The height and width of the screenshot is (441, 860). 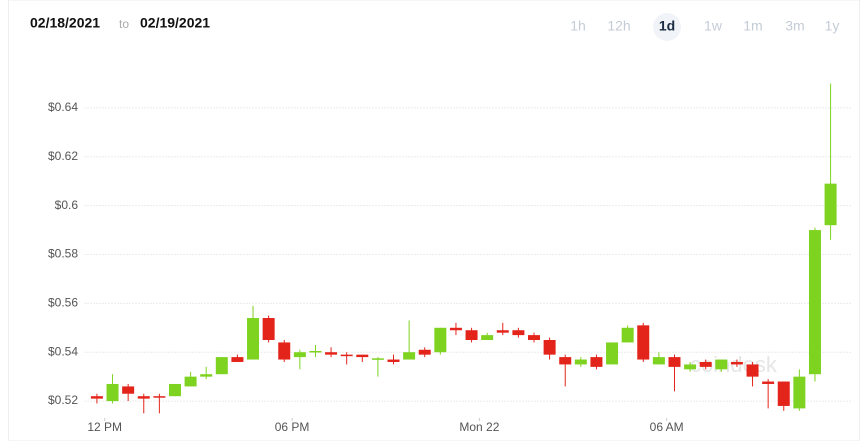 I want to click on x-tick-label: 06 AM, so click(x=667, y=427).